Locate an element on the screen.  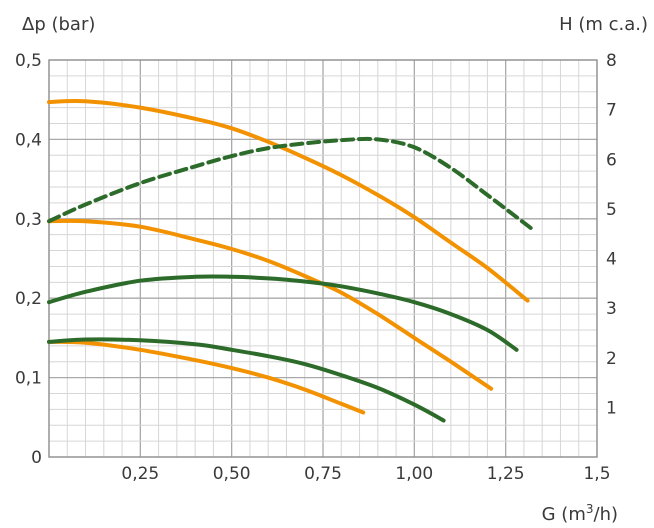
x-tick-label: 0,25 is located at coordinates (140, 474).